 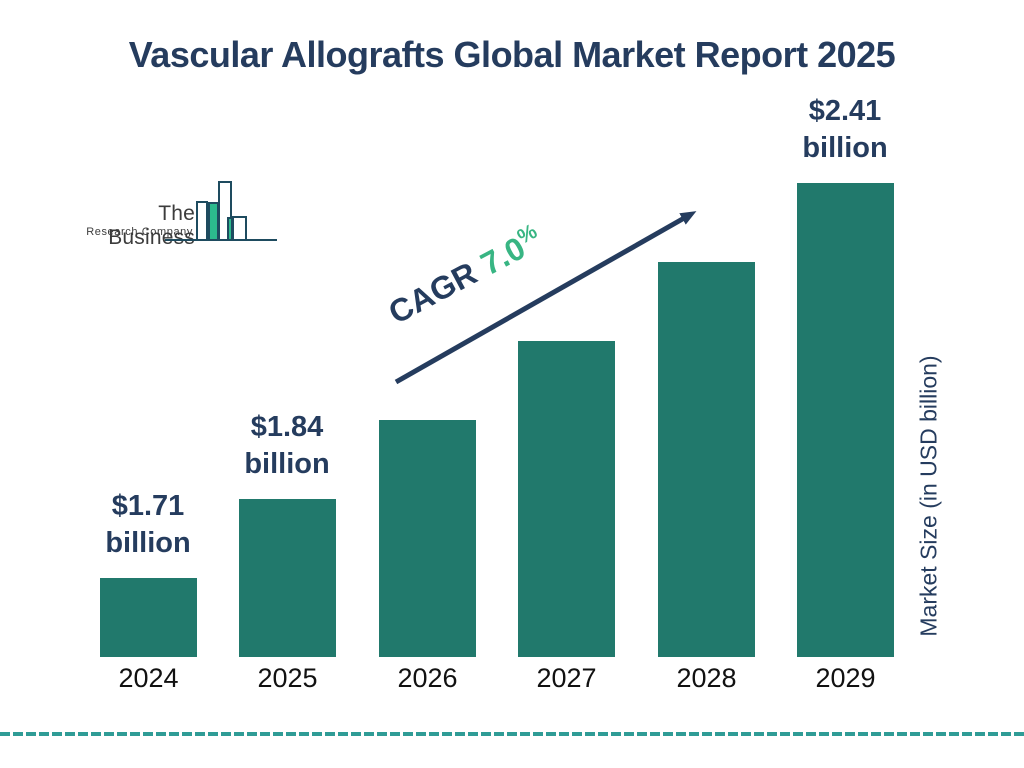 I want to click on x-tick-label-2027: 2027, so click(x=566, y=678).